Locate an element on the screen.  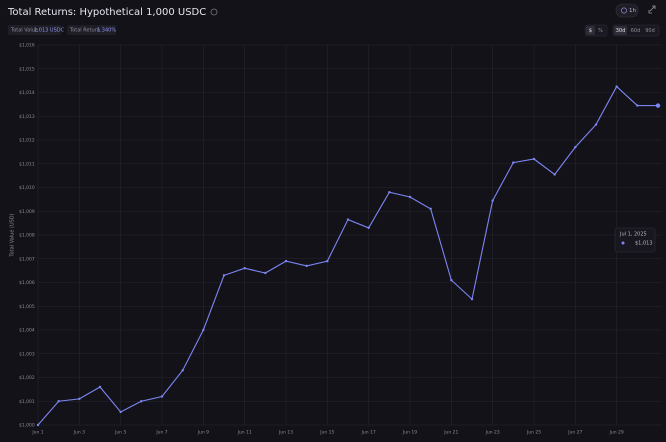
tooltip: Jul 1, 2025 $1,013 is located at coordinates (635, 240).